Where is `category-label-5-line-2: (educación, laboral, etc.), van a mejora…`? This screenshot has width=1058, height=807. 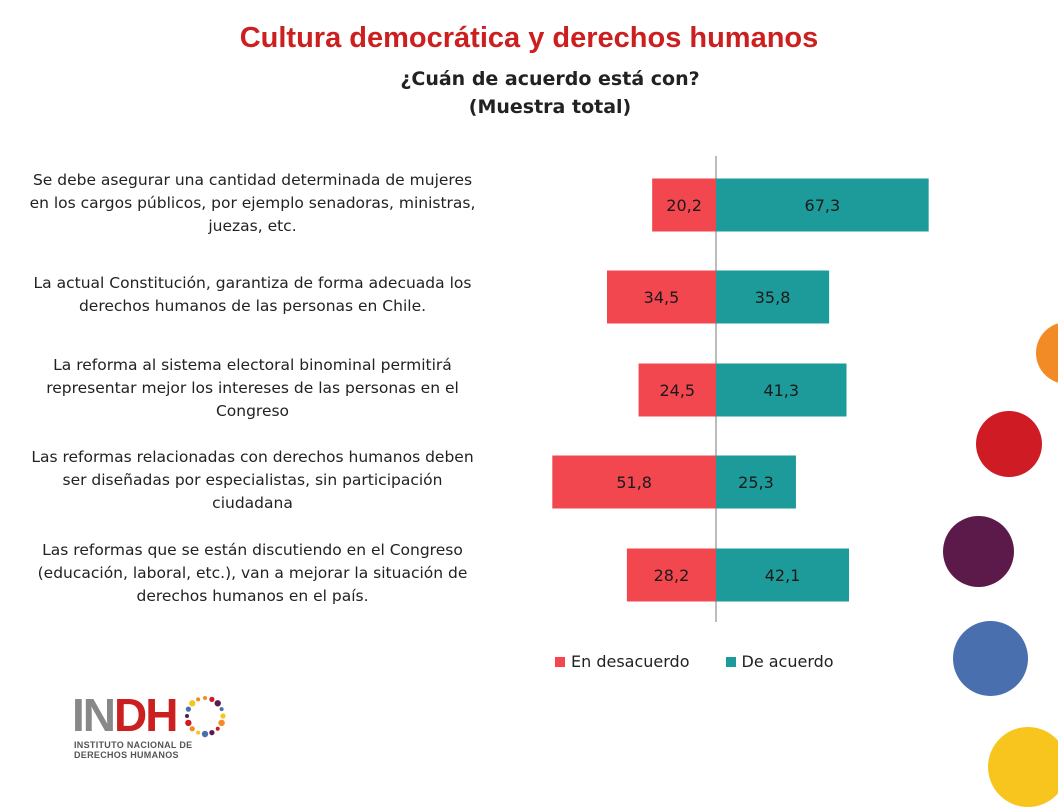 category-label-5-line-2: (educación, laboral, etc.), van a mejora… is located at coordinates (252, 572).